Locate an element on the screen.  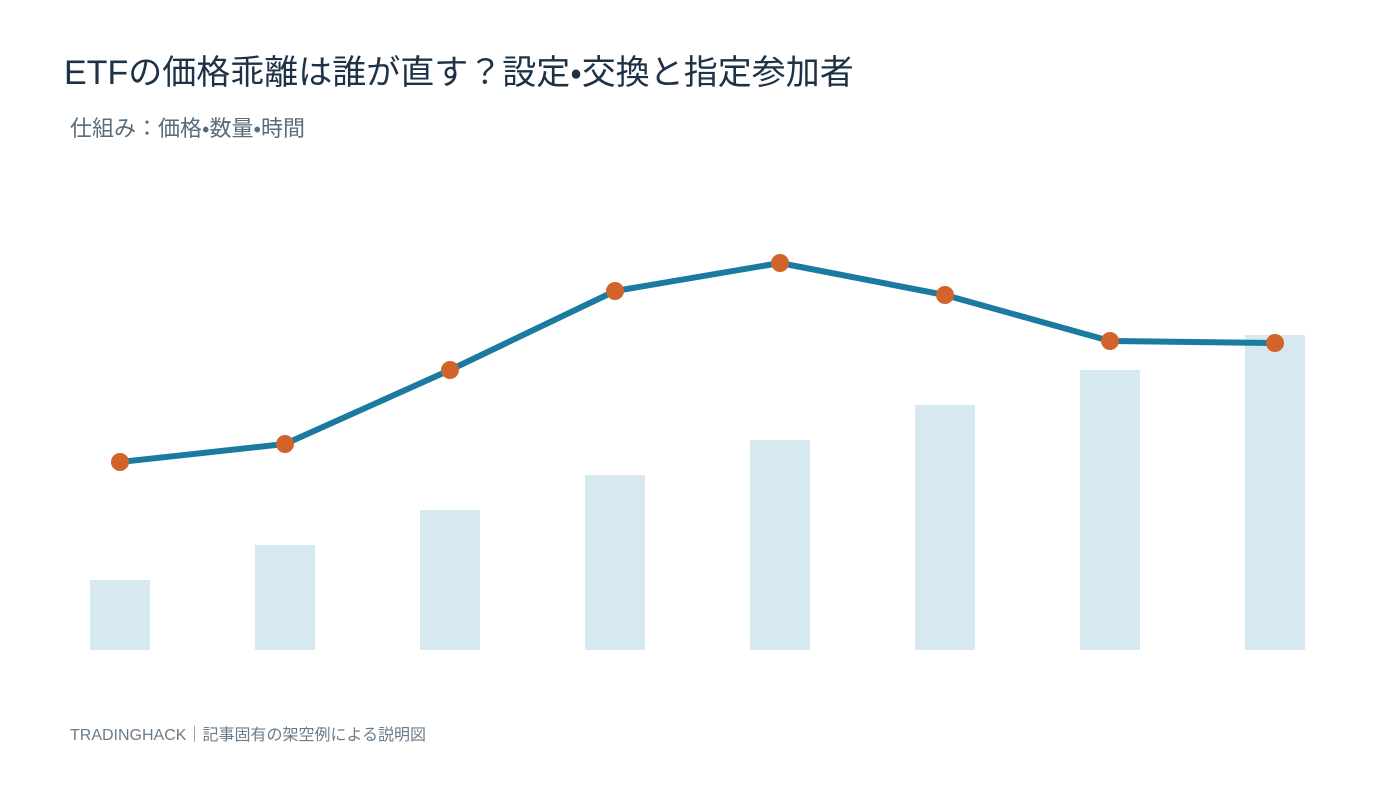
footer: TRADINGHACK｜記事固有の架空例による説明図 is located at coordinates (248, 735).